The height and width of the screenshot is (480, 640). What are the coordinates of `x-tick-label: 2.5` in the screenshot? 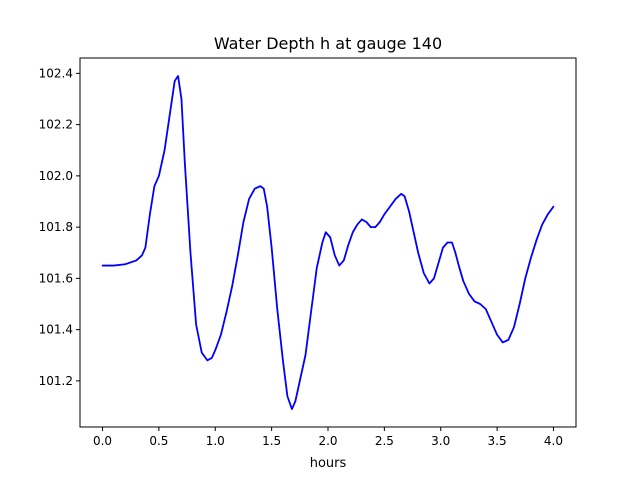 It's located at (384, 441).